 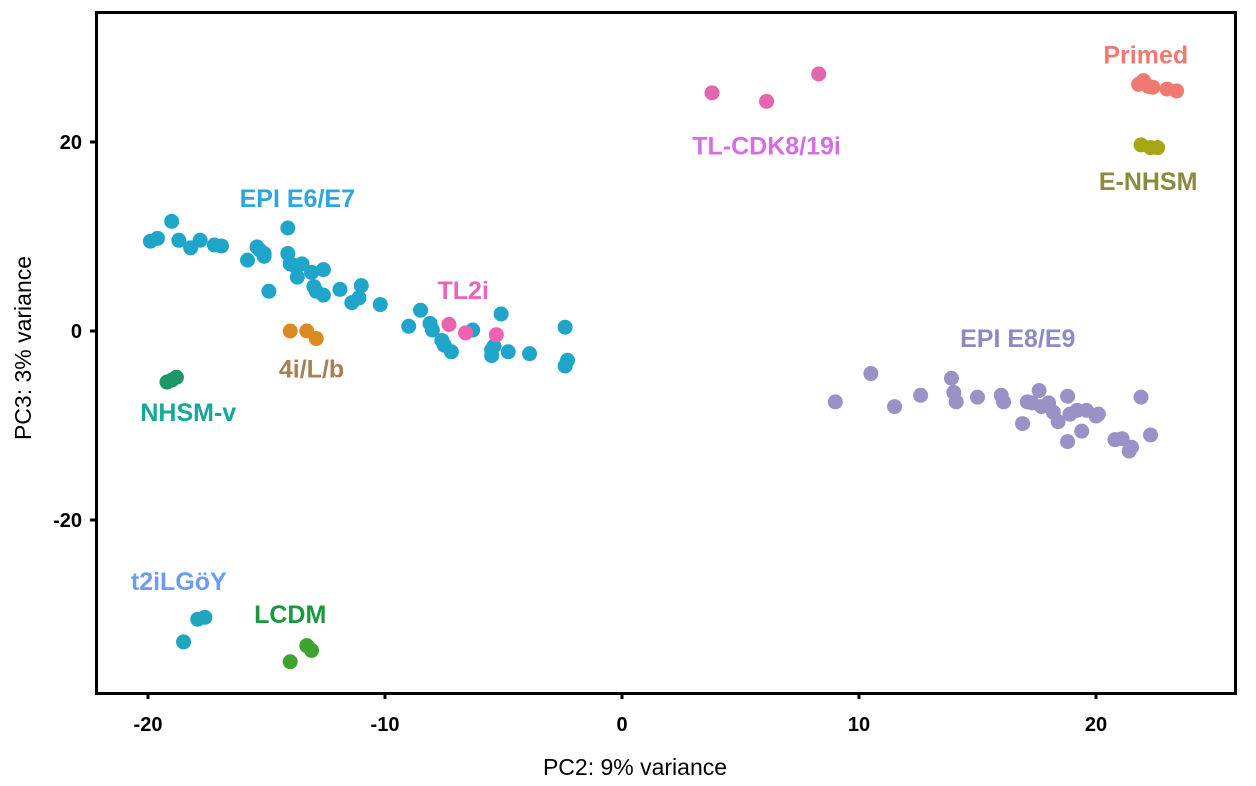 What do you see at coordinates (301, 654) in the screenshot?
I see `series-lcdm` at bounding box center [301, 654].